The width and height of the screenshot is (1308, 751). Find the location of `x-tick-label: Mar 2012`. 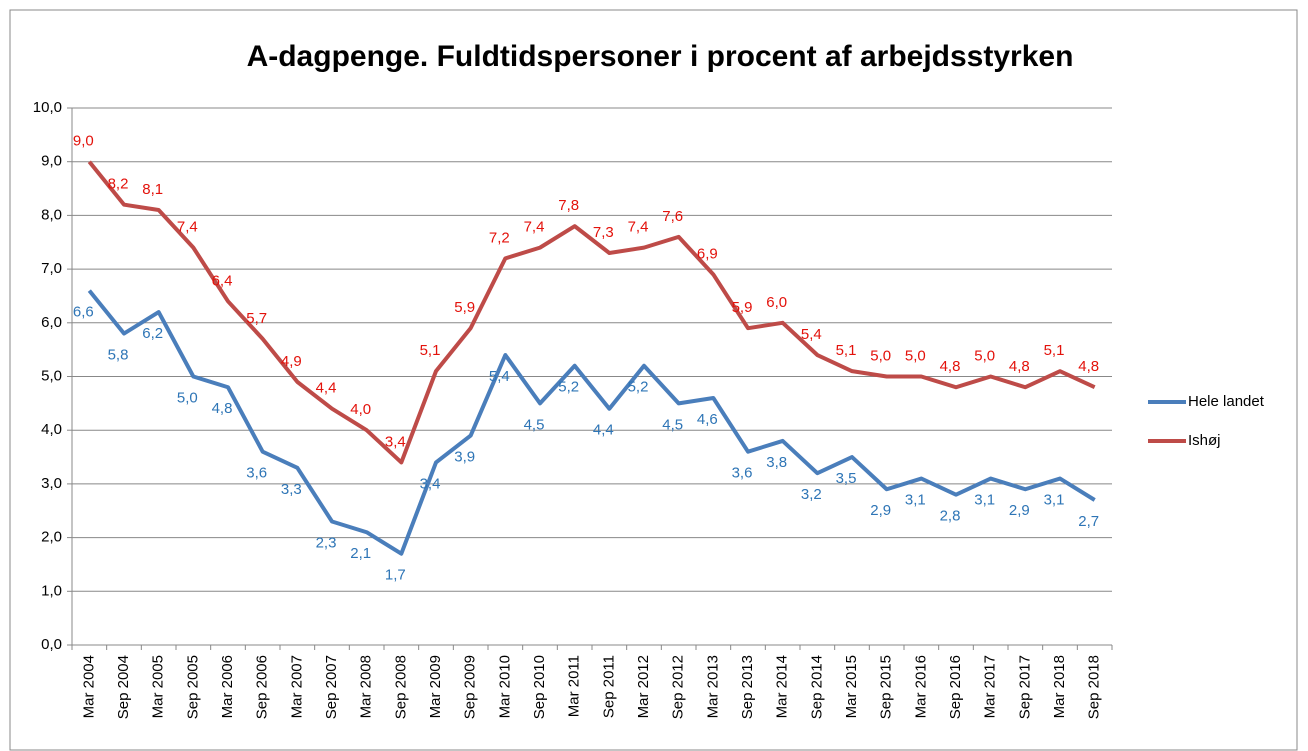

x-tick-label: Mar 2012 is located at coordinates (643, 686).